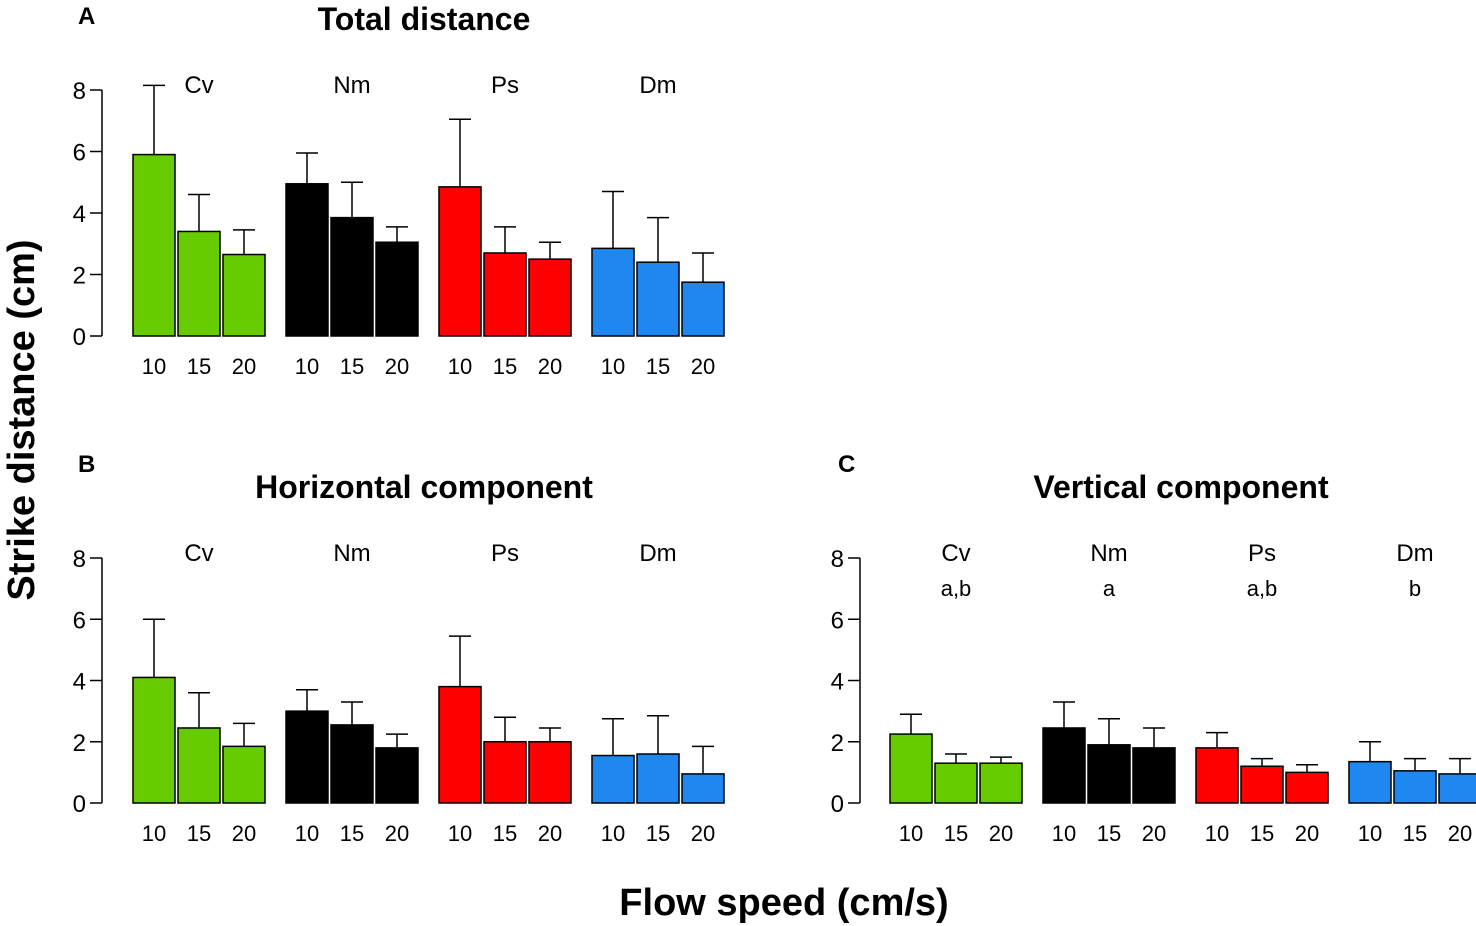  I want to click on y-axis-label: Strike distance (cm), so click(22, 419).